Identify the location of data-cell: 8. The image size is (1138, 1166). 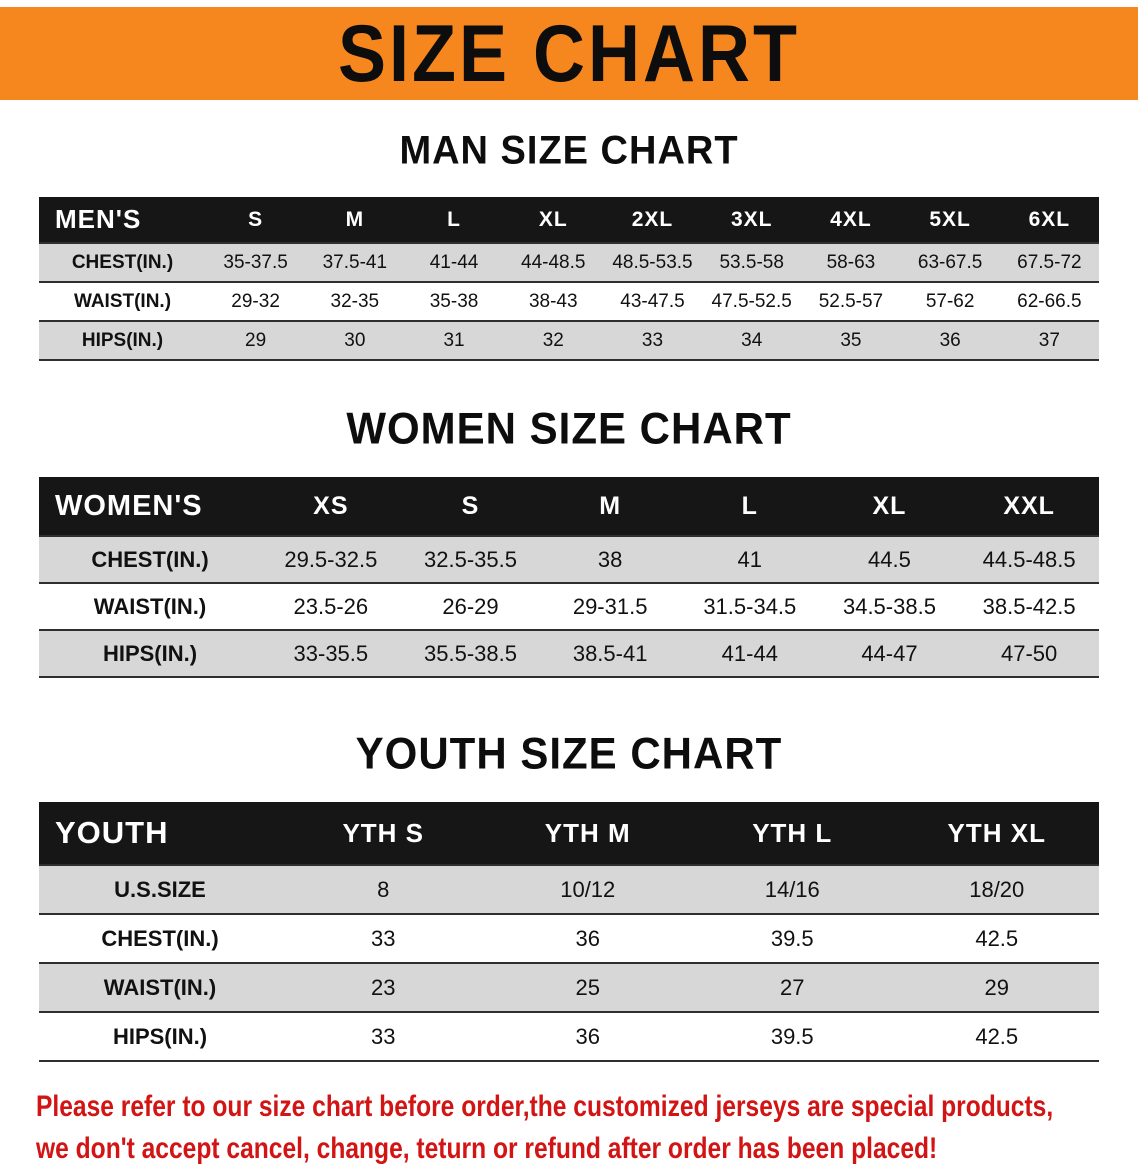
(383, 889).